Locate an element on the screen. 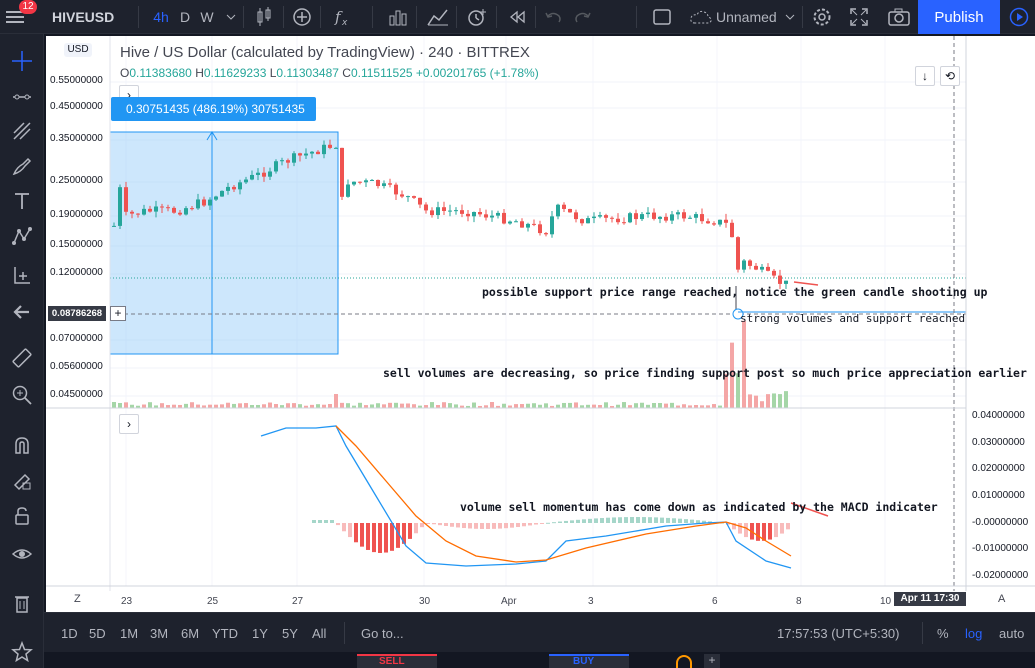 Image resolution: width=1035 pixels, height=668 pixels. layout-name-label: Unnamed is located at coordinates (746, 17).